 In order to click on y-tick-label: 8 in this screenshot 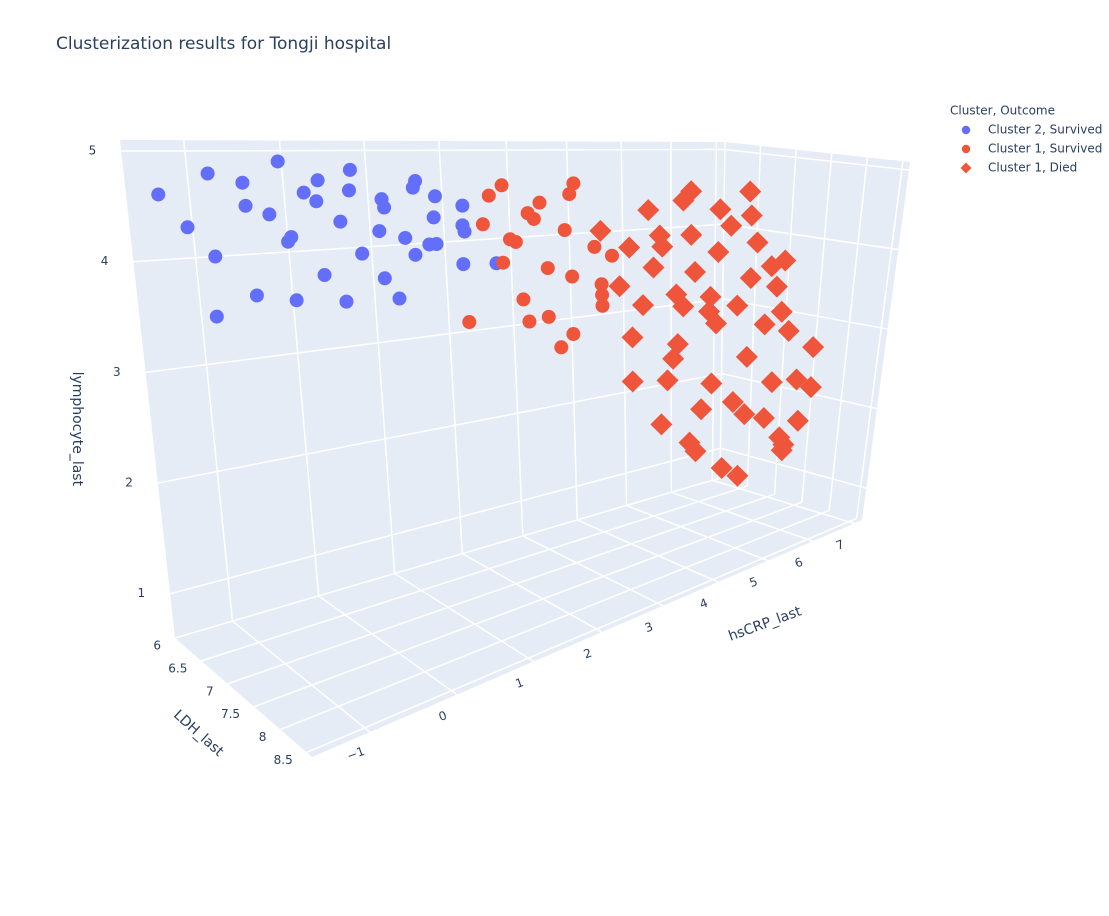, I will do `click(263, 737)`.